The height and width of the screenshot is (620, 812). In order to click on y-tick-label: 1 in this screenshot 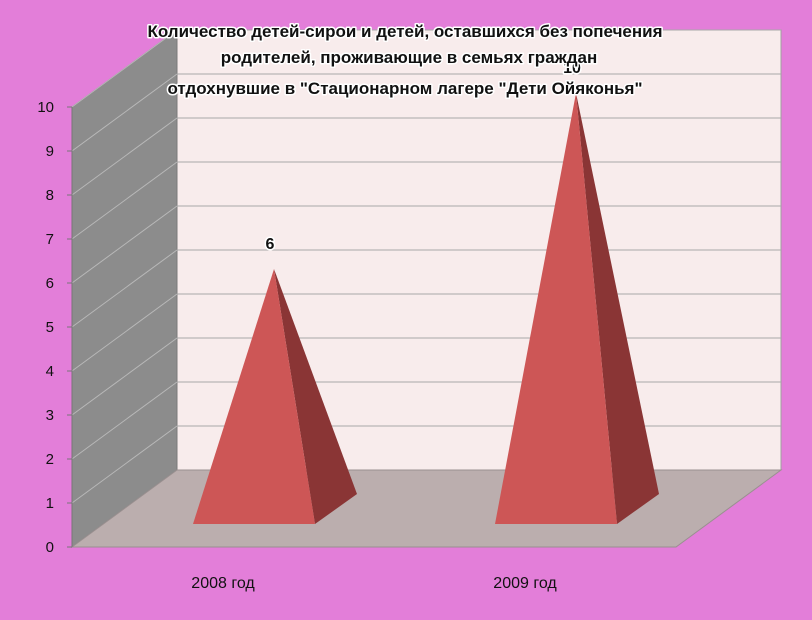, I will do `click(50, 503)`.